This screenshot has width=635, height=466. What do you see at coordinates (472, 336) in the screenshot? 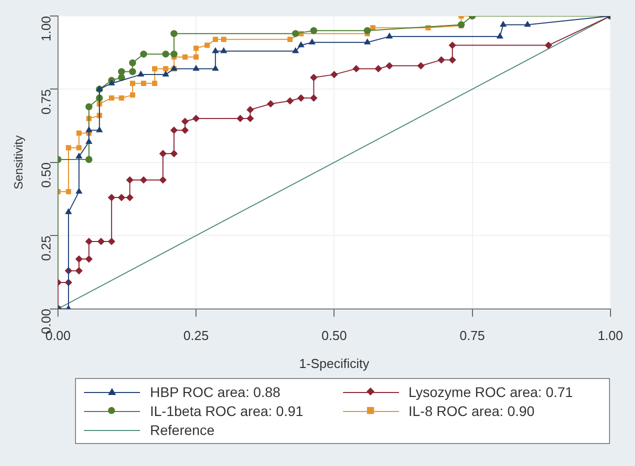
I see `x-tick-label: 0.75` at bounding box center [472, 336].